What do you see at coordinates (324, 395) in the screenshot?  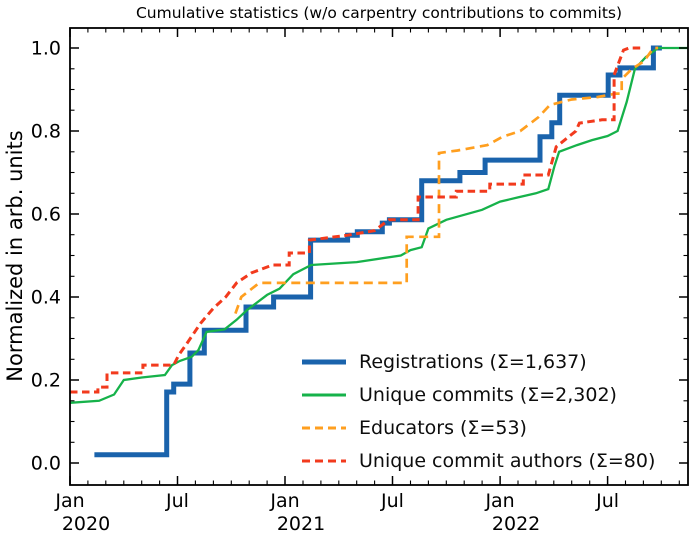 I see `unique-commits-line-icon` at bounding box center [324, 395].